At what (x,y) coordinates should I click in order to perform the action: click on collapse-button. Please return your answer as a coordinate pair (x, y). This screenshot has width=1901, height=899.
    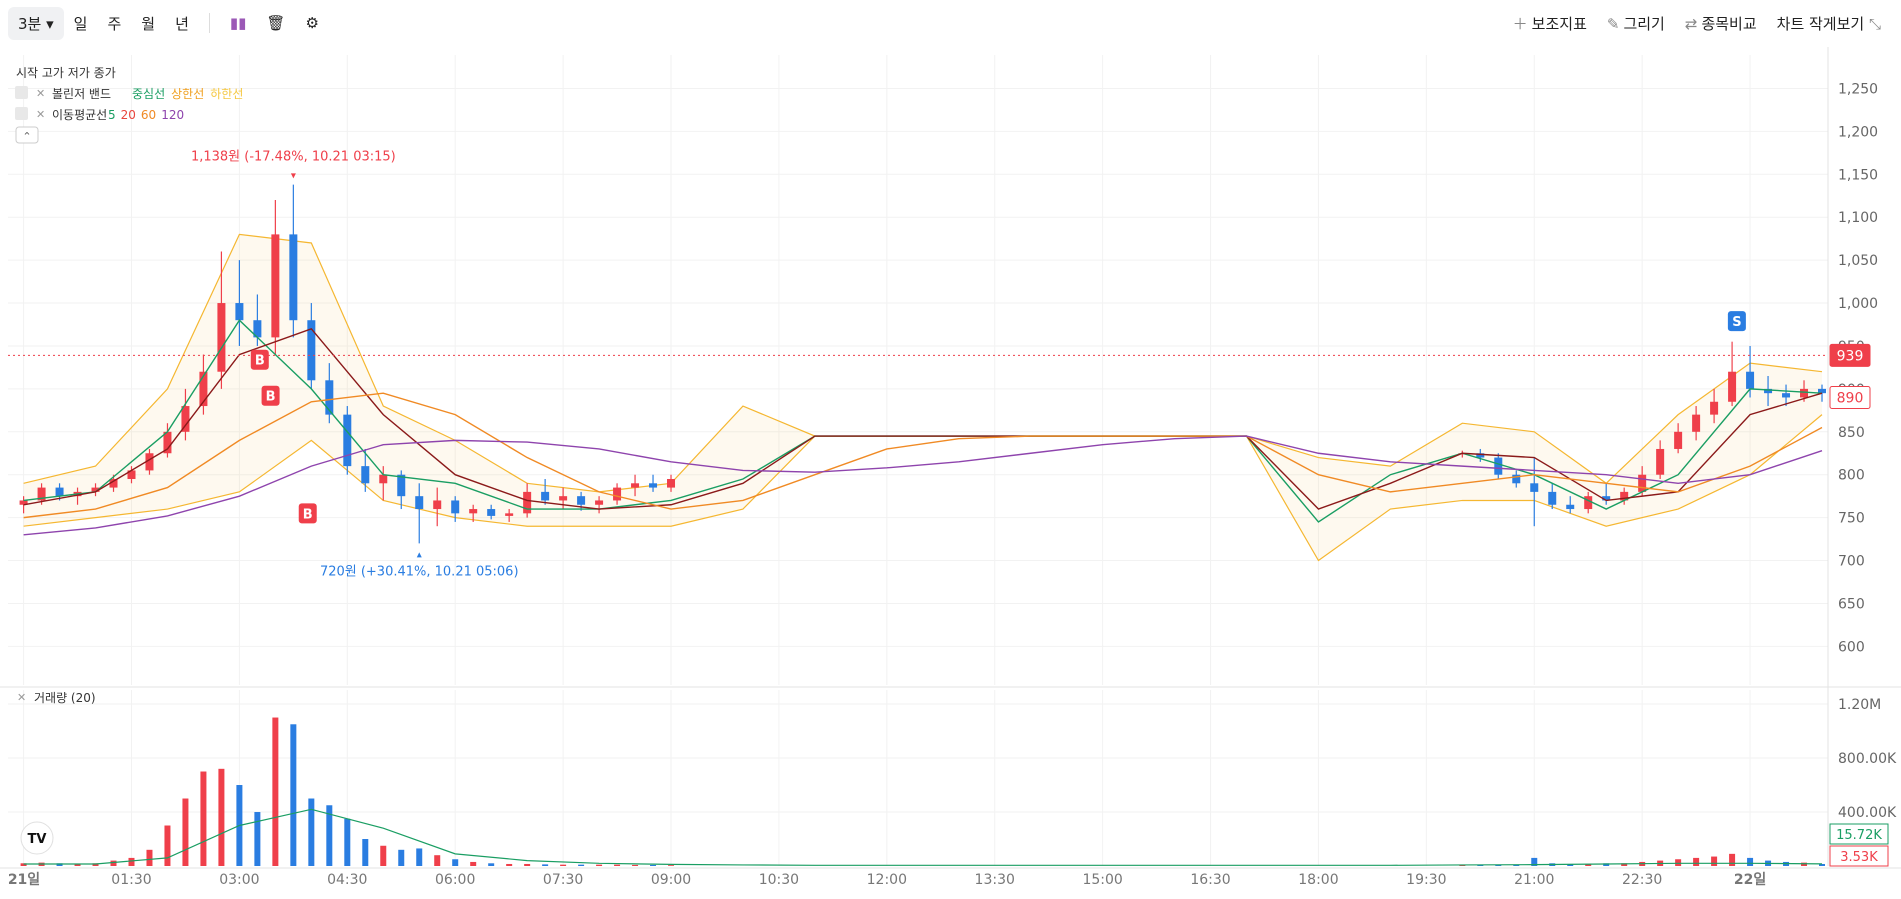
    Looking at the image, I should click on (27, 135).